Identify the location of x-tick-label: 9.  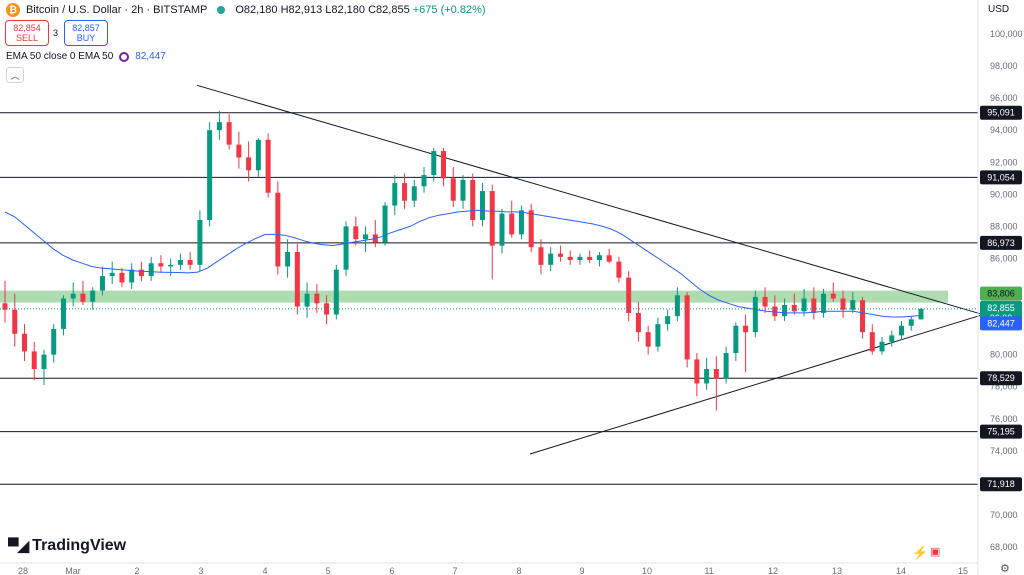
(581, 570).